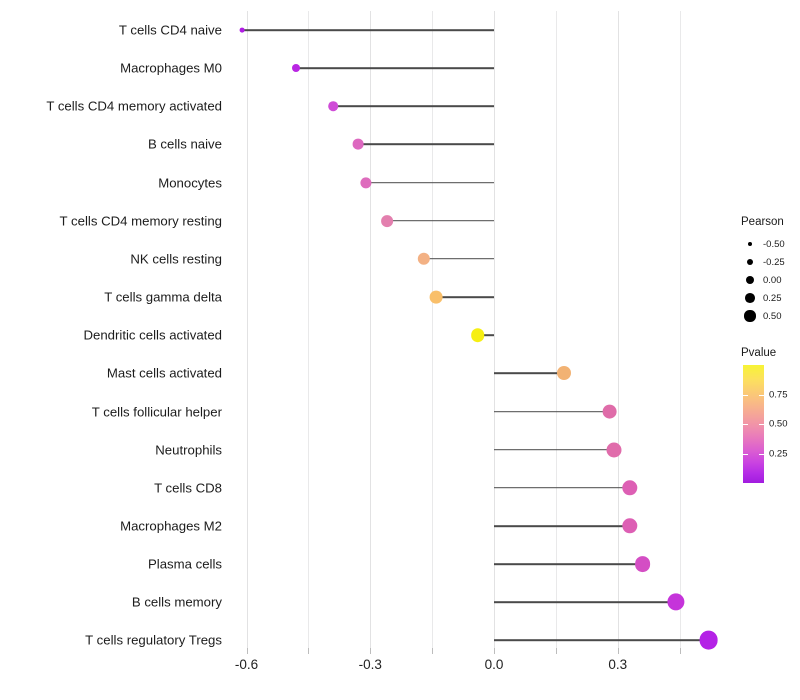 Image resolution: width=800 pixels, height=700 pixels. I want to click on pearson-legend-item: -0.50, so click(768, 244).